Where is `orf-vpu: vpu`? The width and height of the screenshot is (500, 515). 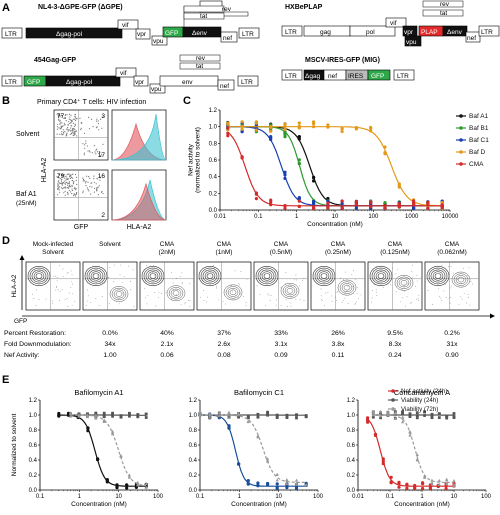
orf-vpu: vpu is located at coordinates (156, 89).